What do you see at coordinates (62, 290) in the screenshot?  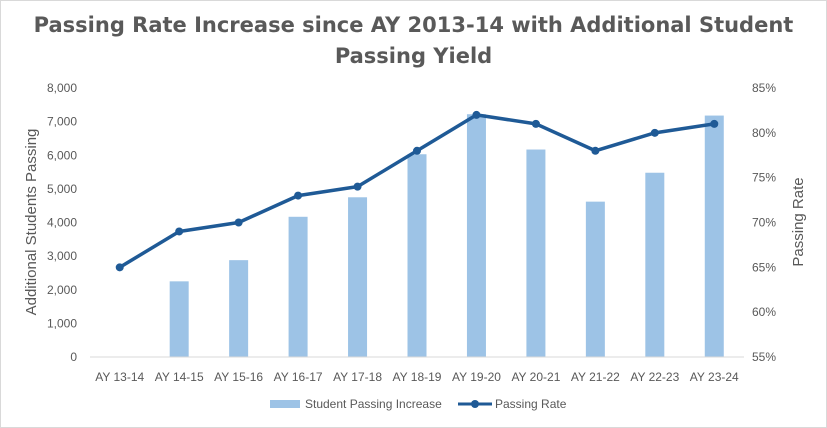 I see `y-tick-label: 2,000` at bounding box center [62, 290].